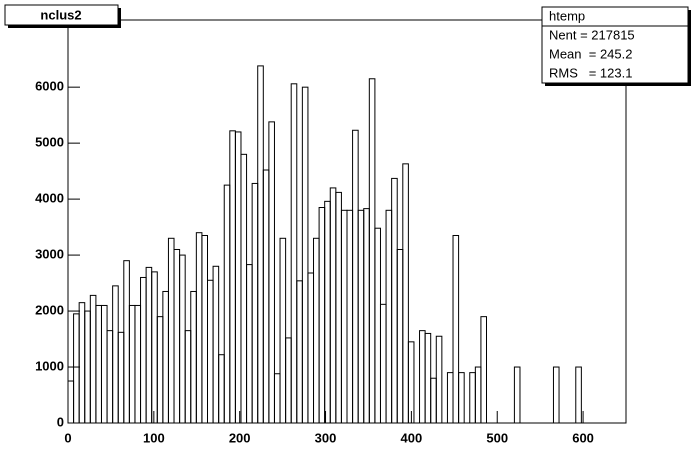 The image size is (696, 472). What do you see at coordinates (240, 437) in the screenshot?
I see `x-tick-label: 200` at bounding box center [240, 437].